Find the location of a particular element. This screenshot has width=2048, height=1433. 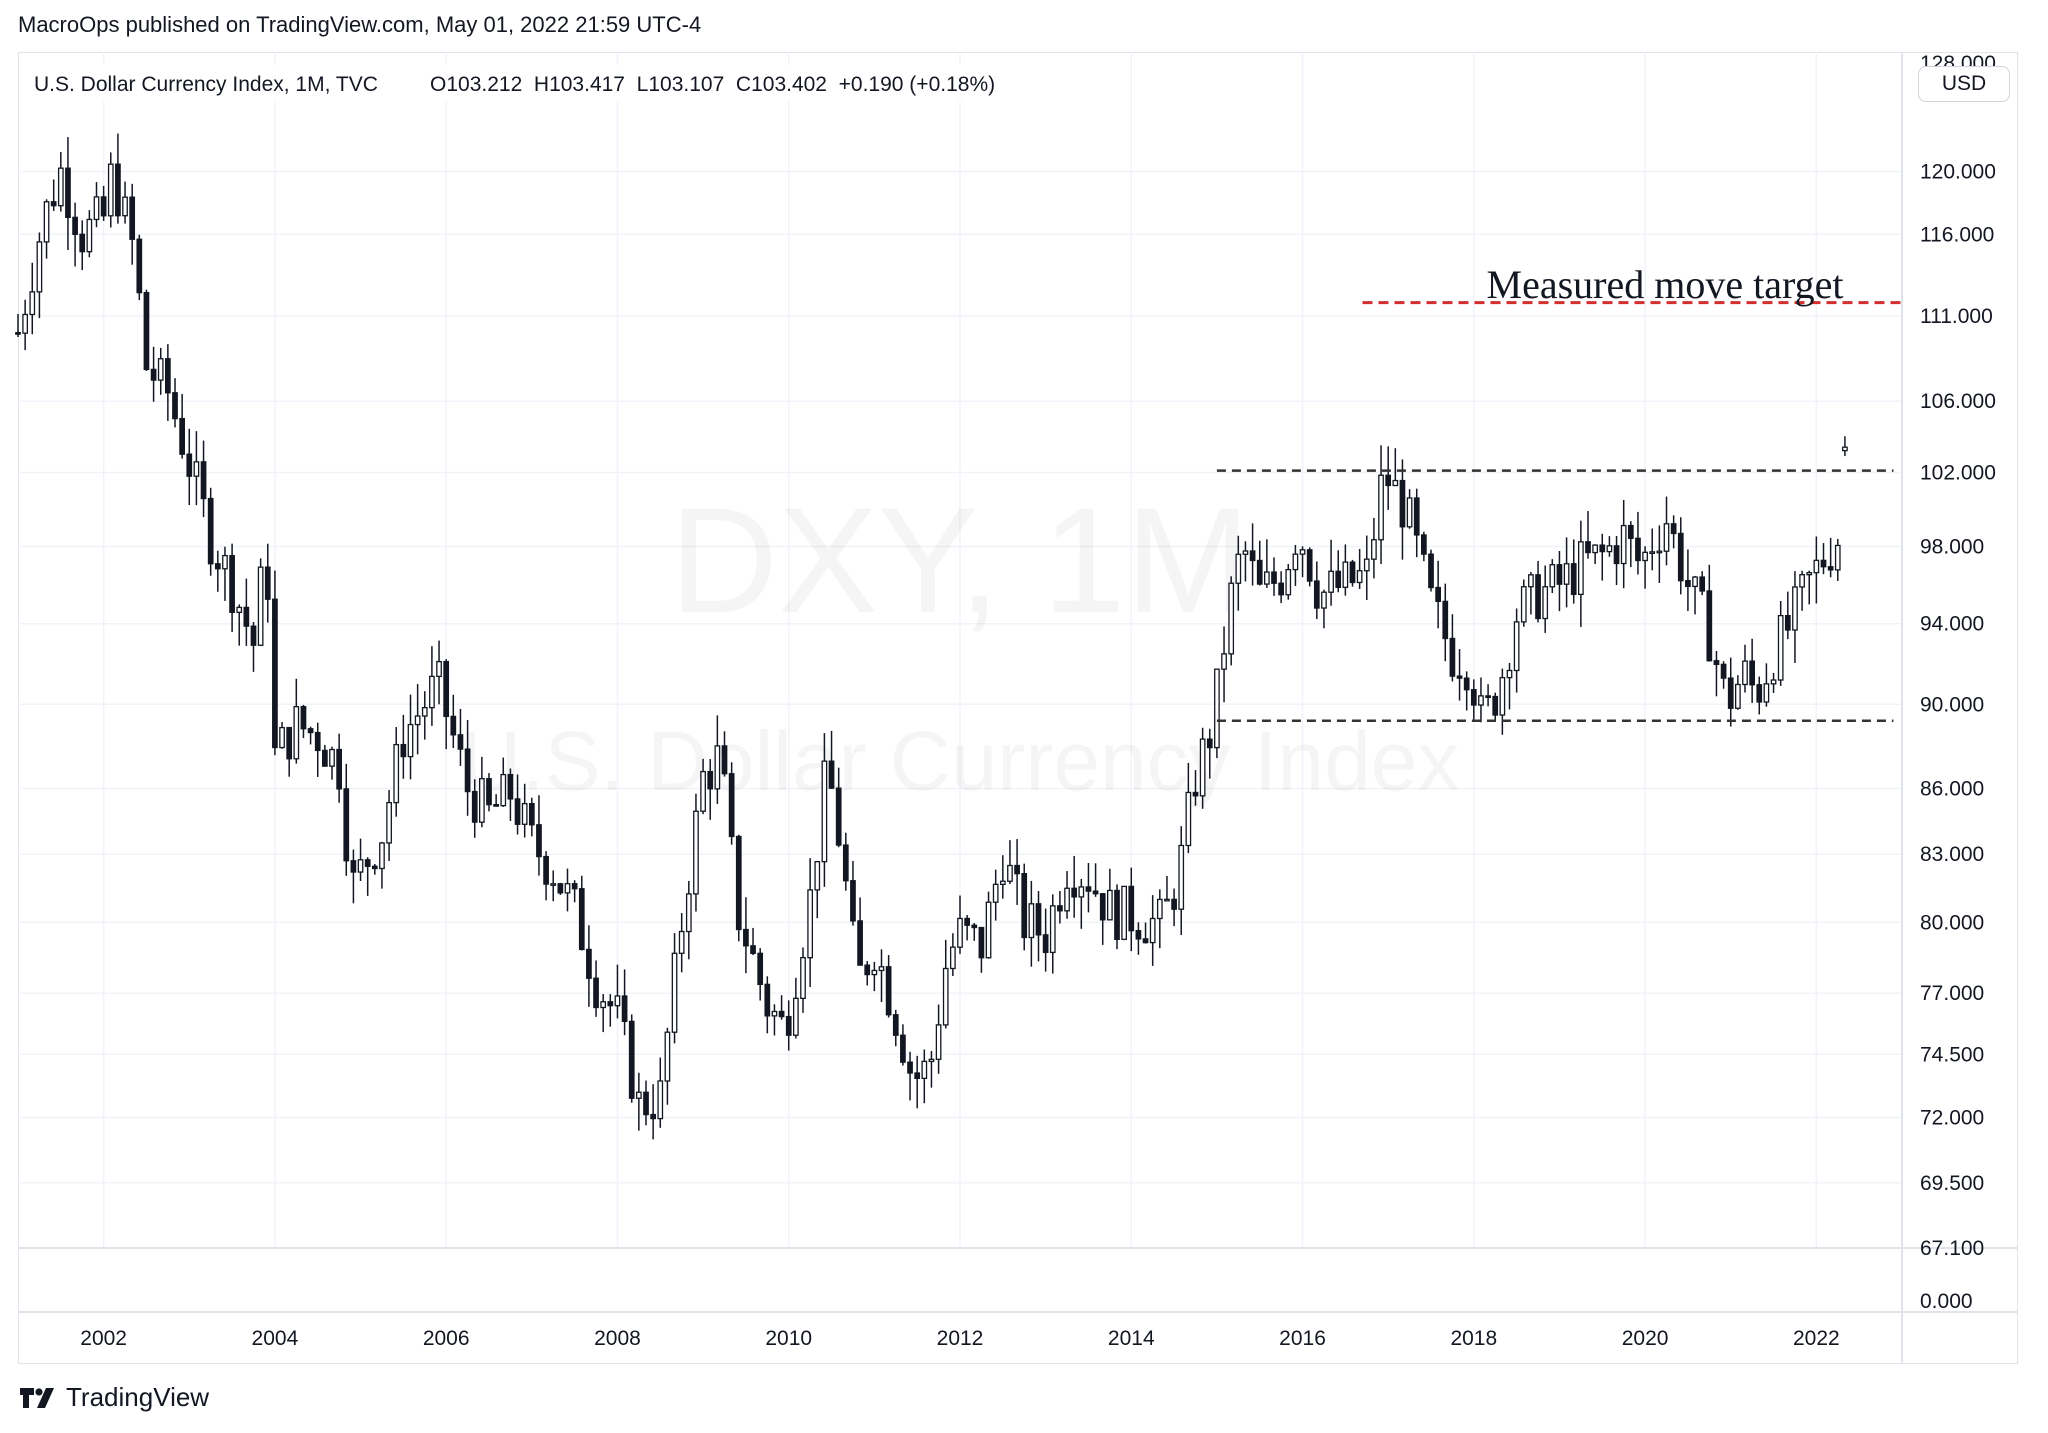

y-tick-label: 74.500 is located at coordinates (1952, 1054).